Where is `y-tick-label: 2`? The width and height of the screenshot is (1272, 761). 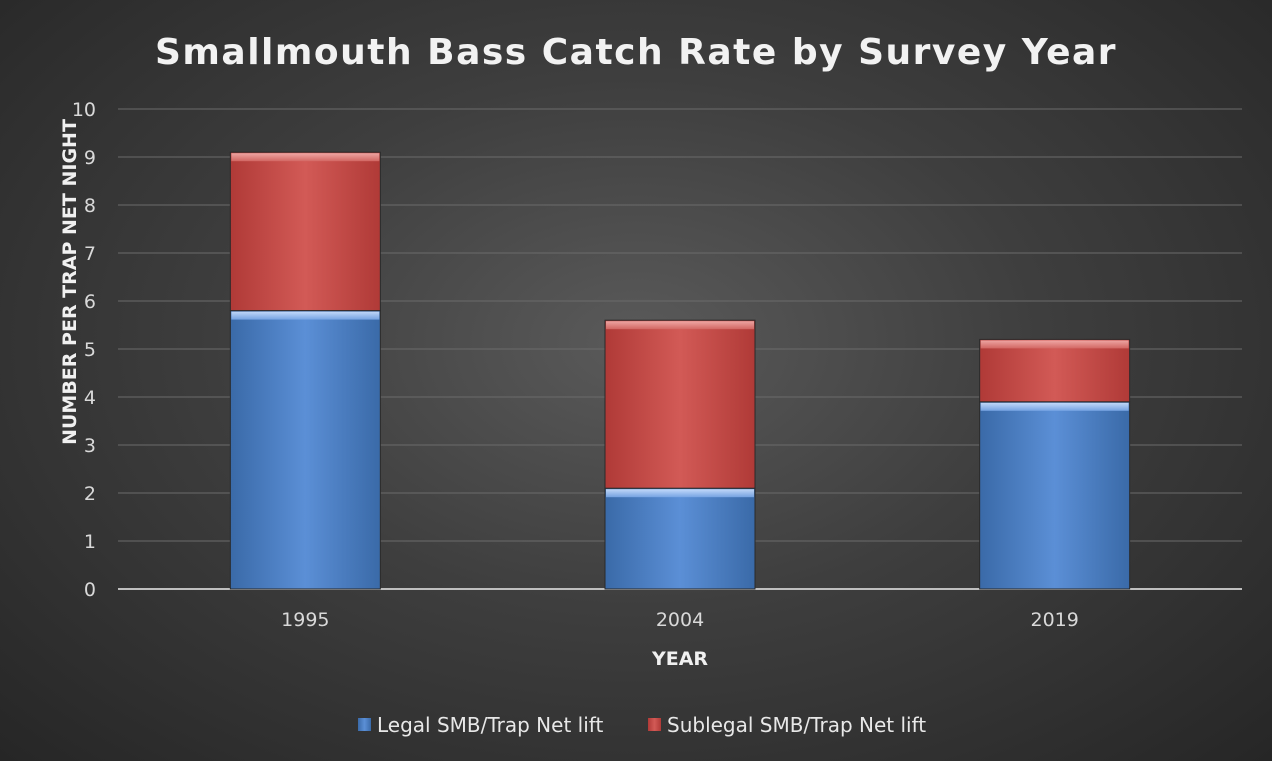
y-tick-label: 2 is located at coordinates (90, 494).